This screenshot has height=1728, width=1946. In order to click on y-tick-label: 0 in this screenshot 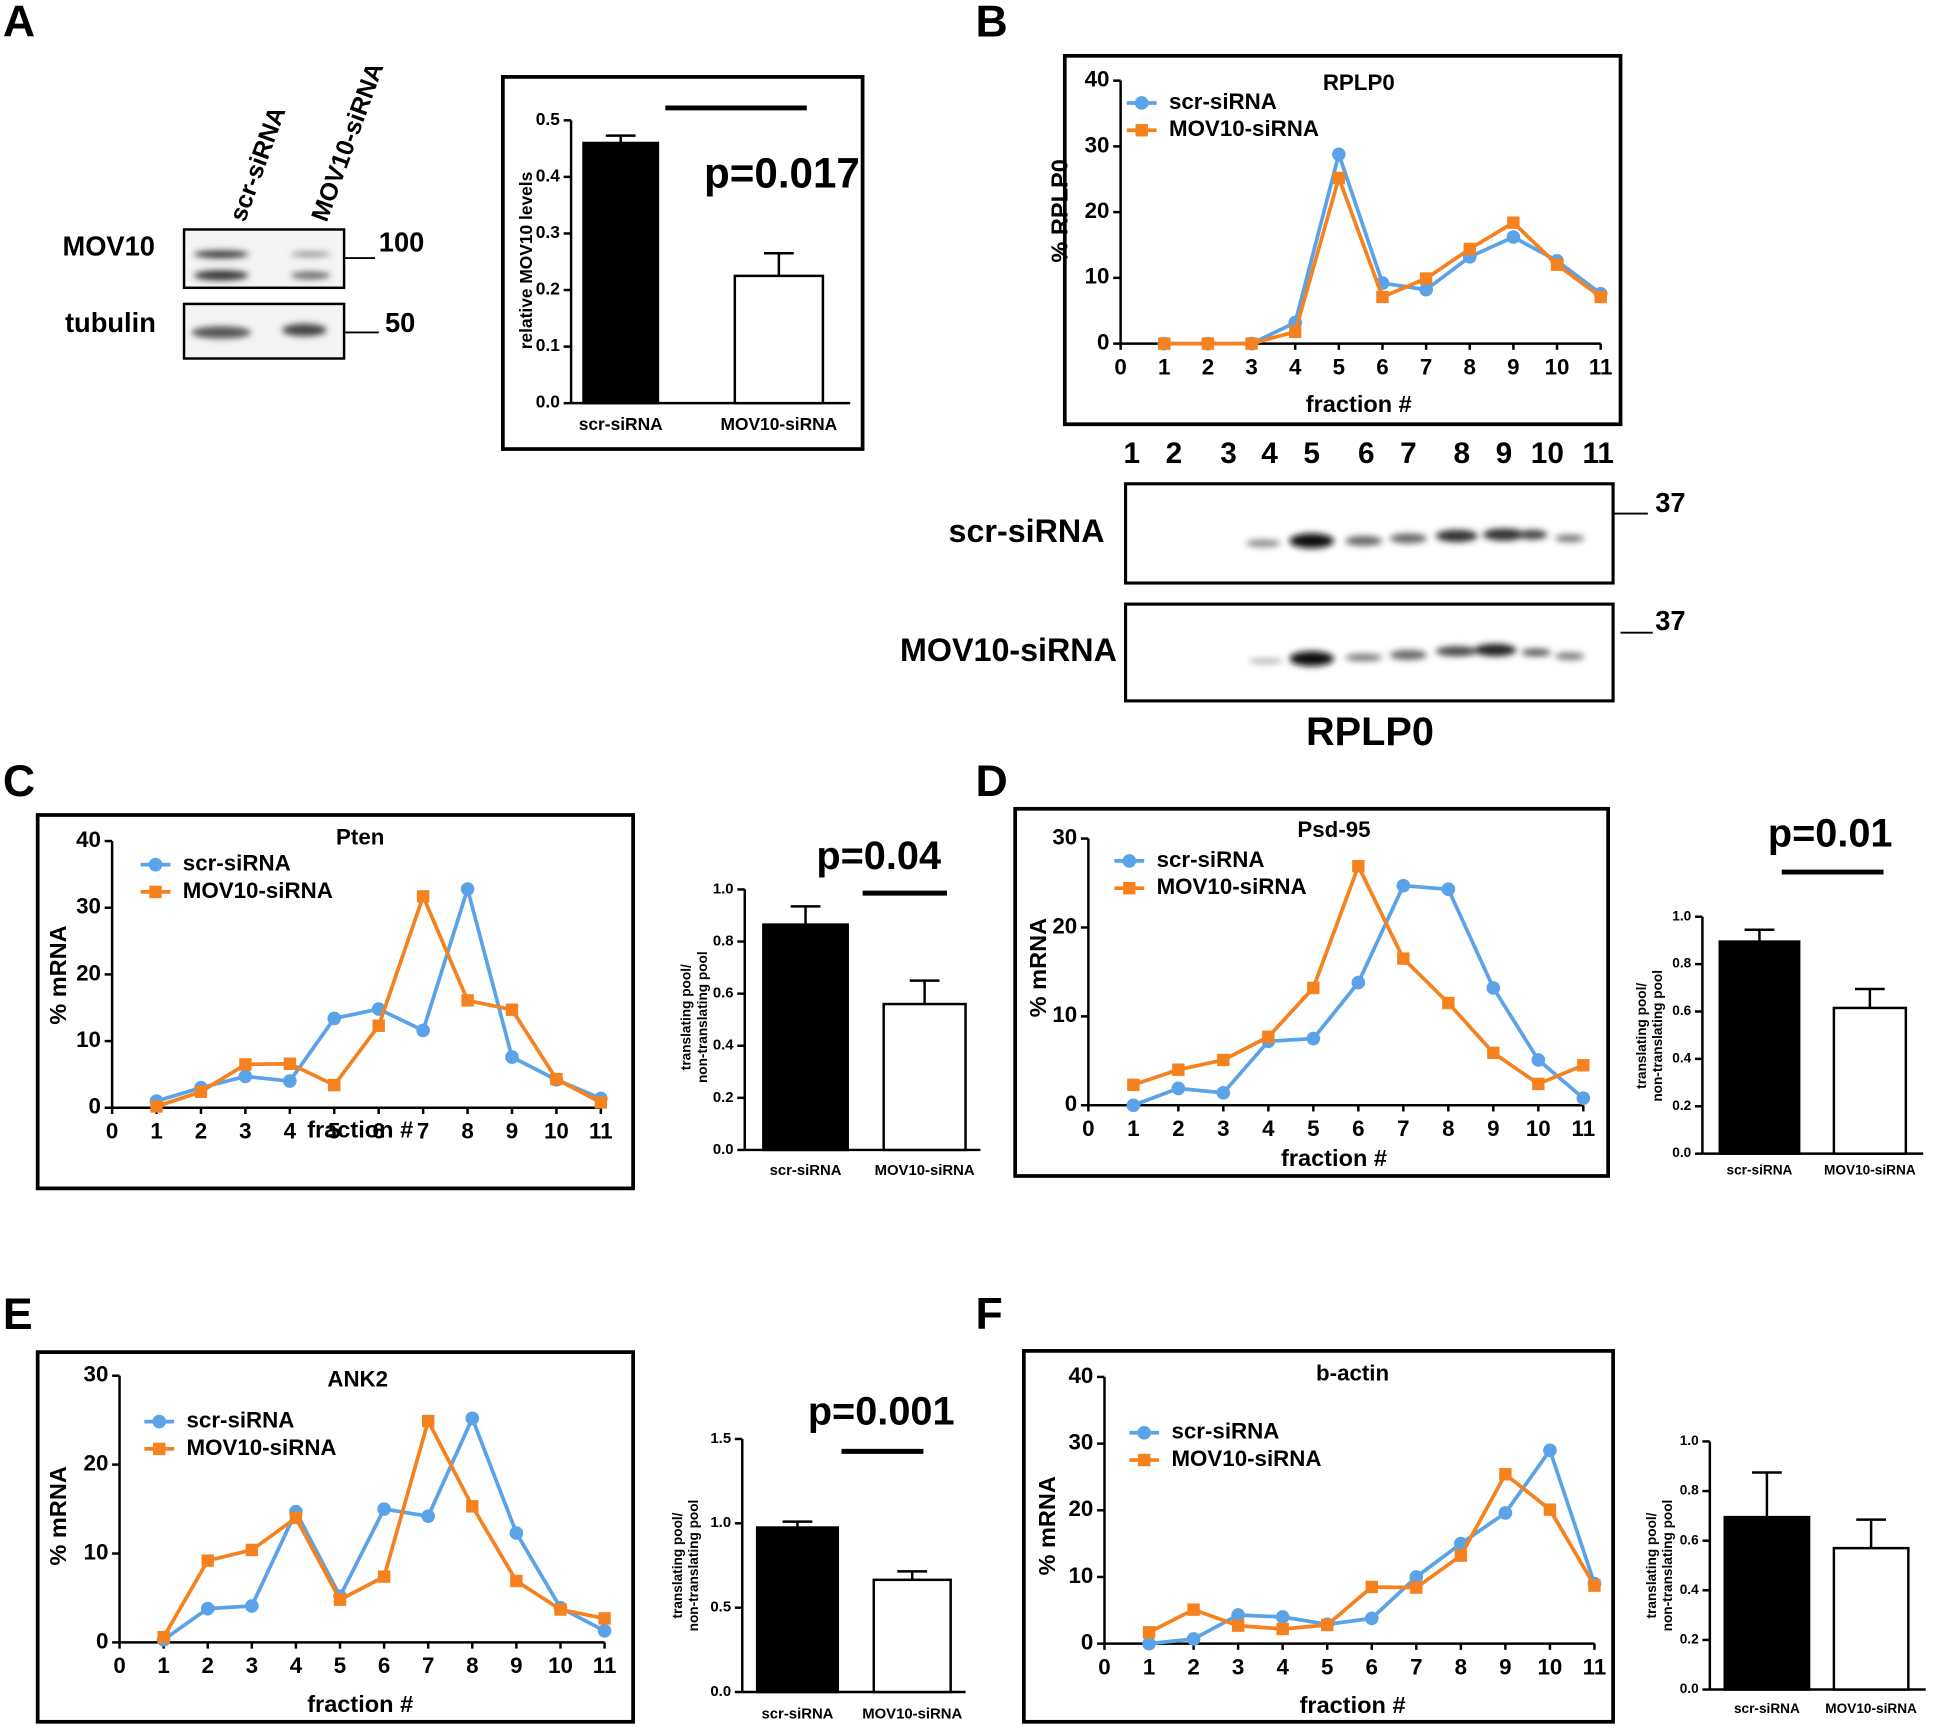, I will do `click(95, 1106)`.